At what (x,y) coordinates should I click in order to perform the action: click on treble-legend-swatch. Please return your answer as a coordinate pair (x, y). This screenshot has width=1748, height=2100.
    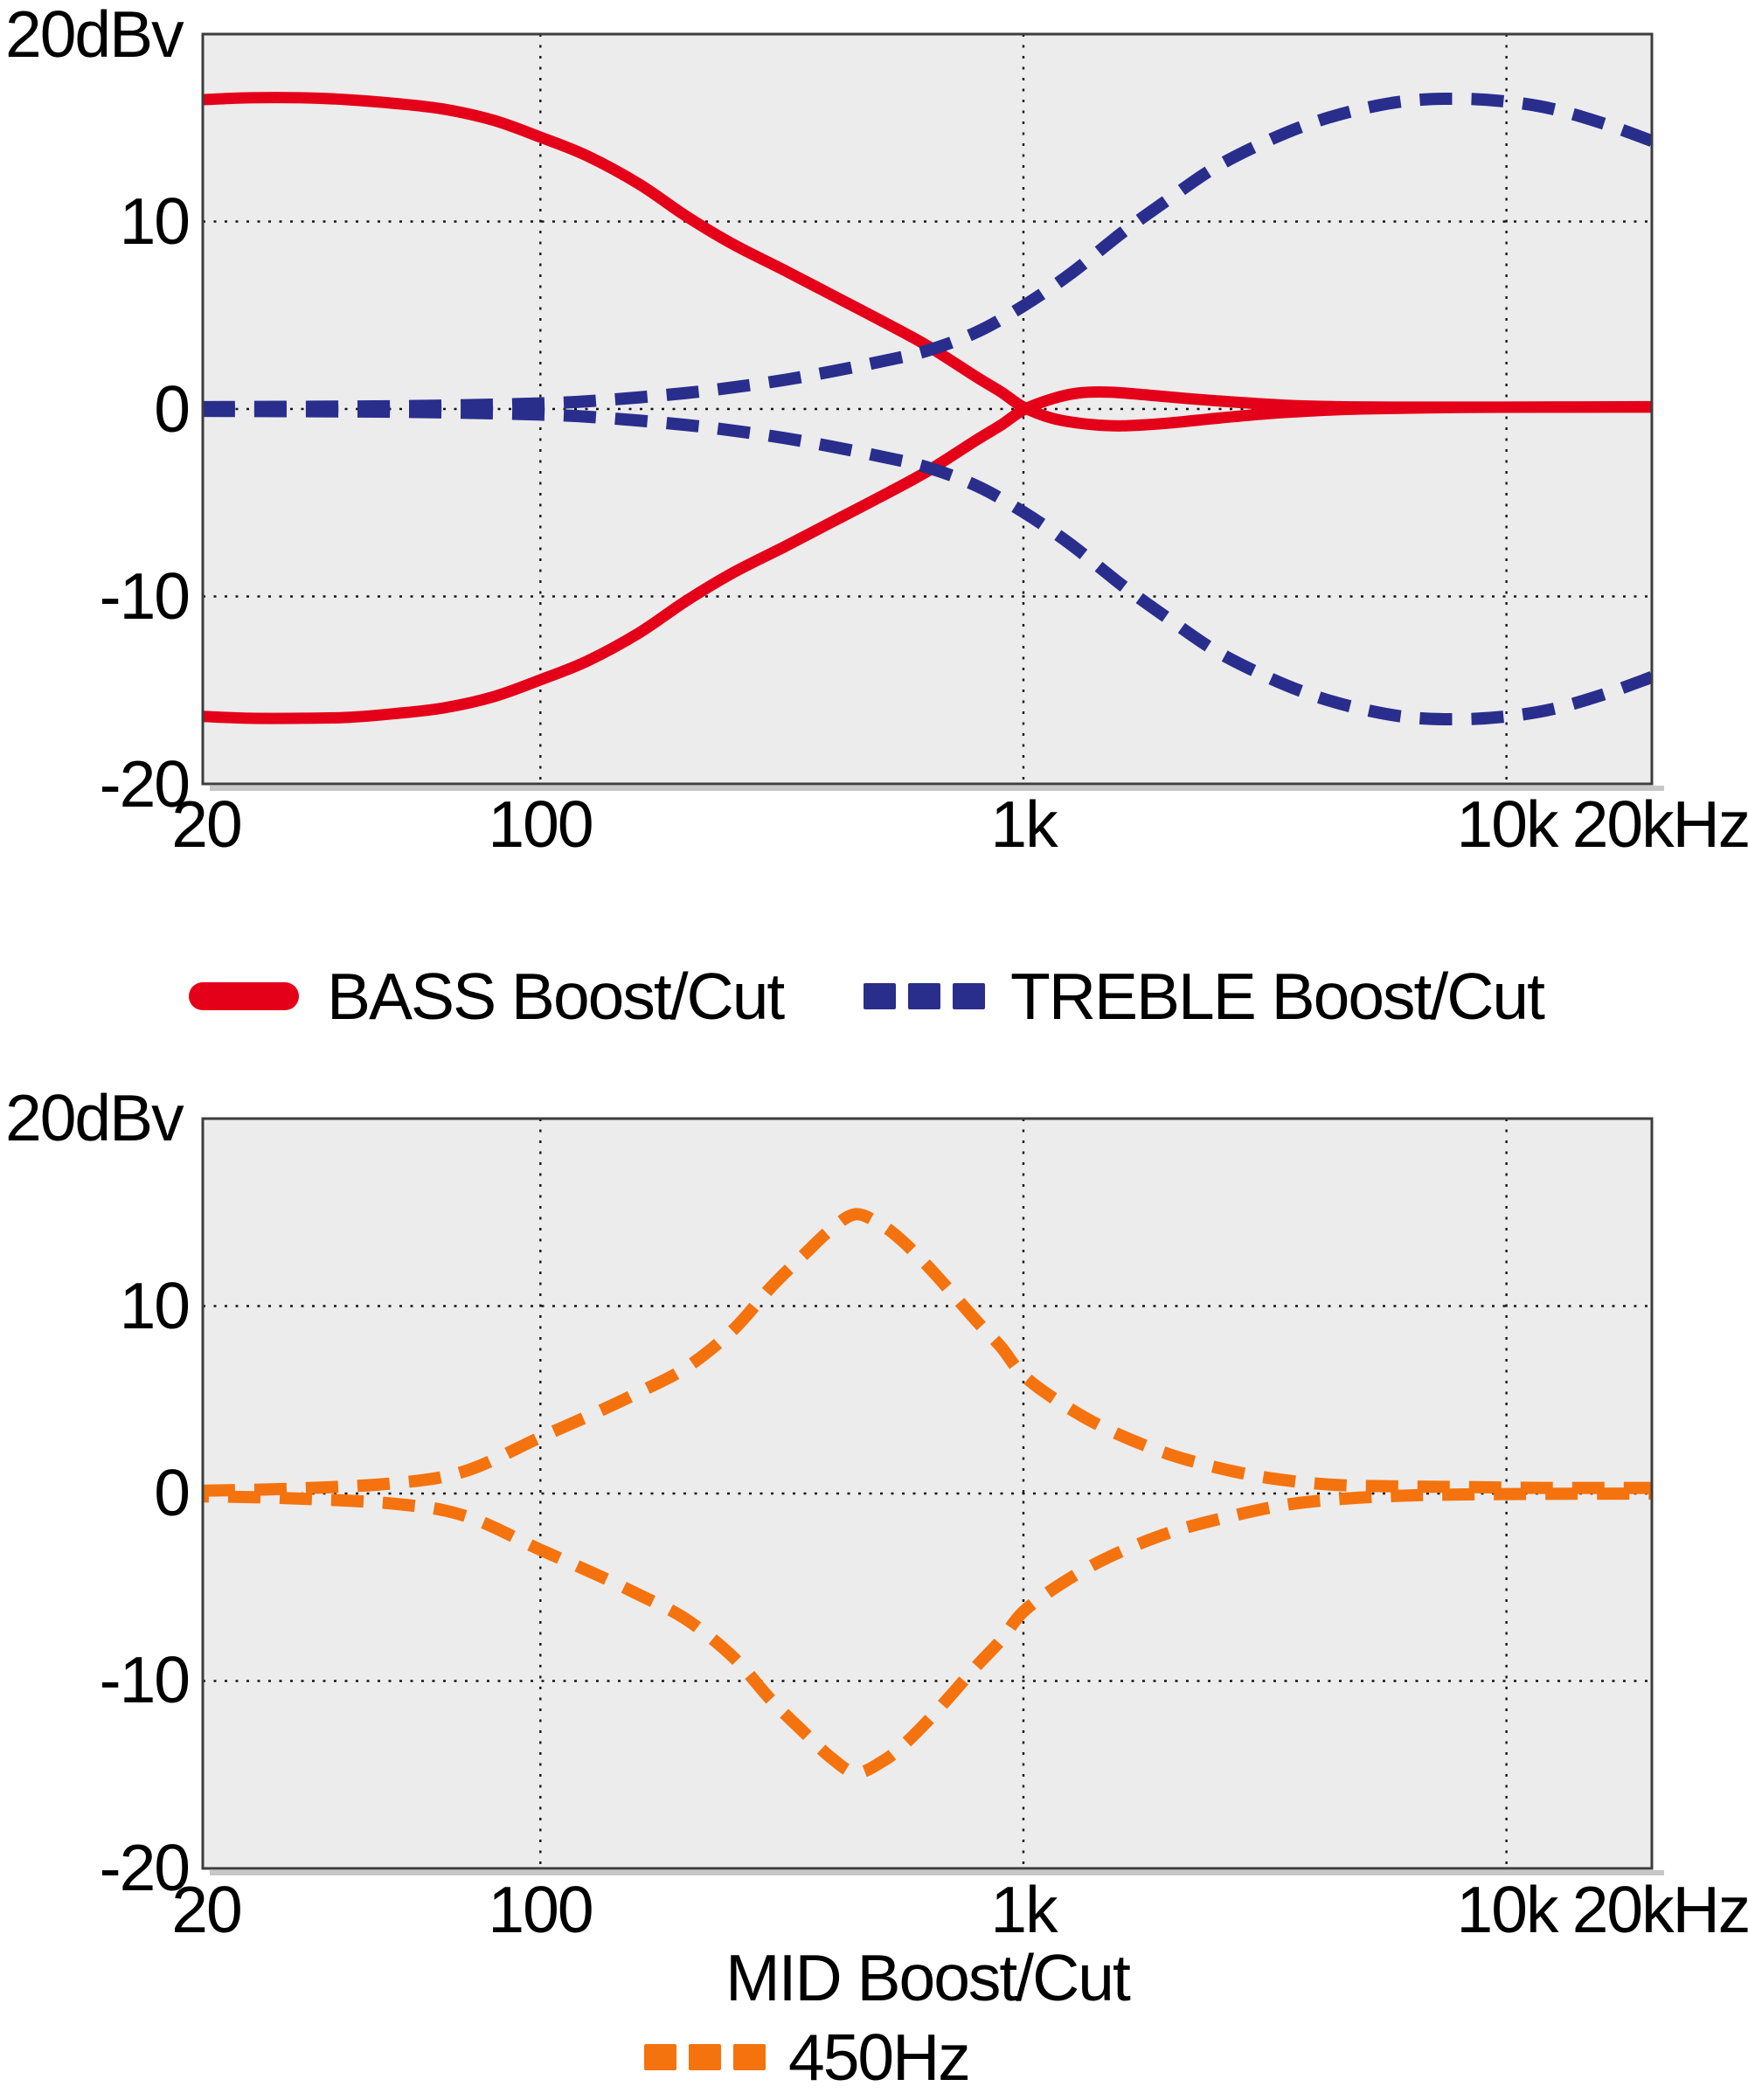
    Looking at the image, I should click on (925, 996).